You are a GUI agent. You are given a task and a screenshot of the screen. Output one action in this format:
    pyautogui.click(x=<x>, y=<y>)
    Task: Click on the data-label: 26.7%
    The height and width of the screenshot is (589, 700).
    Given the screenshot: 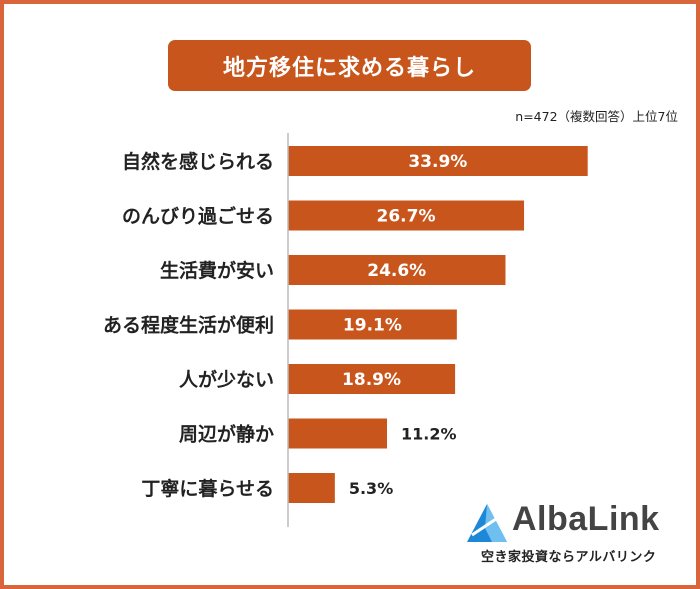 What is the action you would take?
    pyautogui.click(x=406, y=217)
    